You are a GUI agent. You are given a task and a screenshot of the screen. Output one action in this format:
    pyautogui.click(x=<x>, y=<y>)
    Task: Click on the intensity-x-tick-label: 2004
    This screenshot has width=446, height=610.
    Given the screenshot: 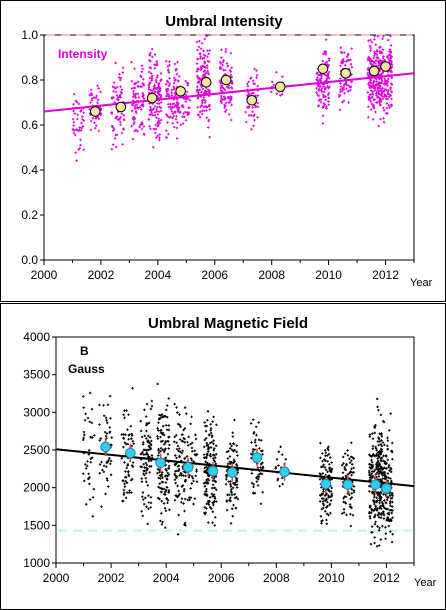 What is the action you would take?
    pyautogui.click(x=157, y=275)
    